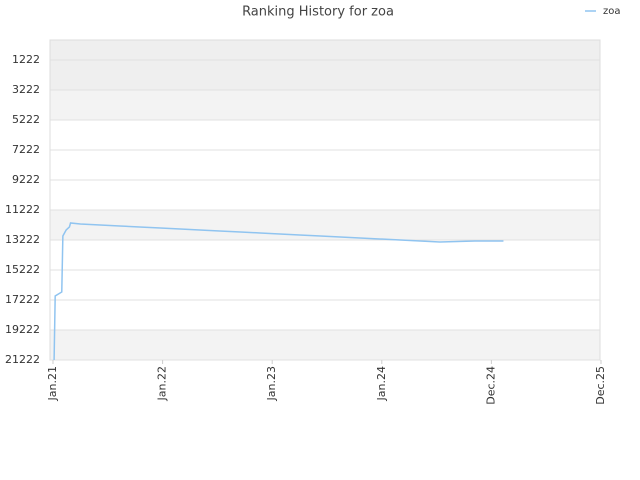 The image size is (640, 480). What do you see at coordinates (52, 383) in the screenshot?
I see `x-tick-label: Jan.21` at bounding box center [52, 383].